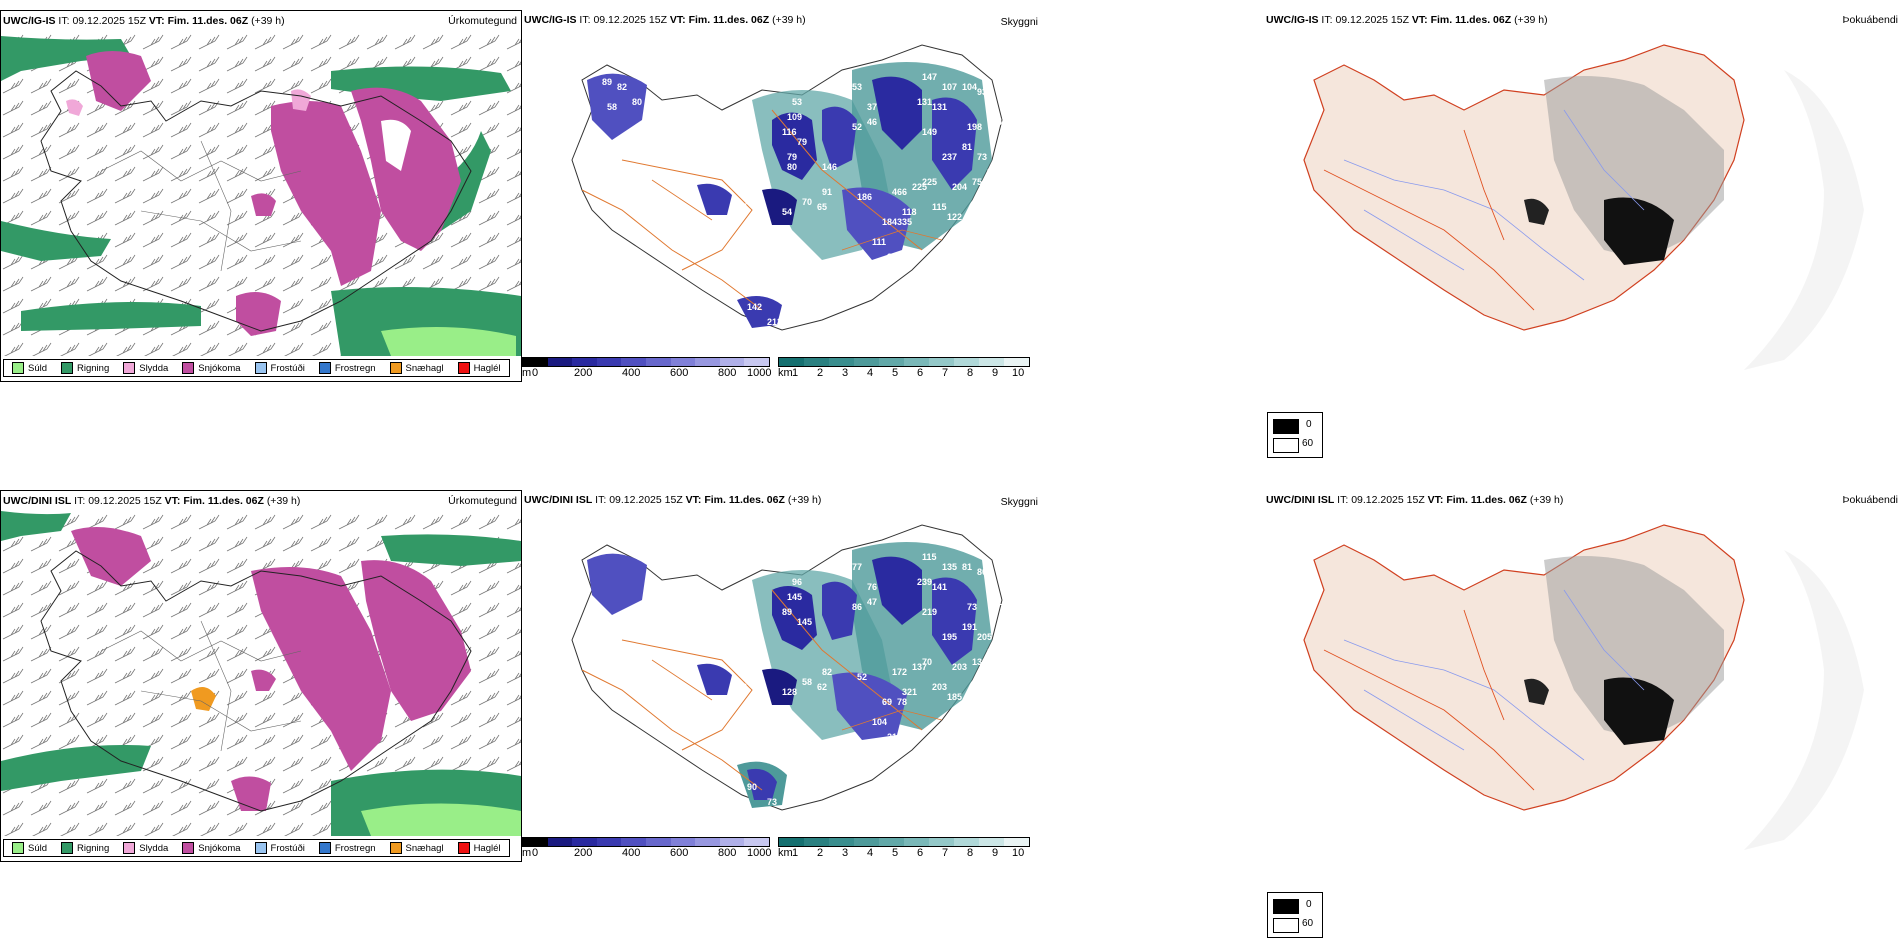 This screenshot has width=1900, height=950. I want to click on fog-map-bottom, so click(1583, 687).